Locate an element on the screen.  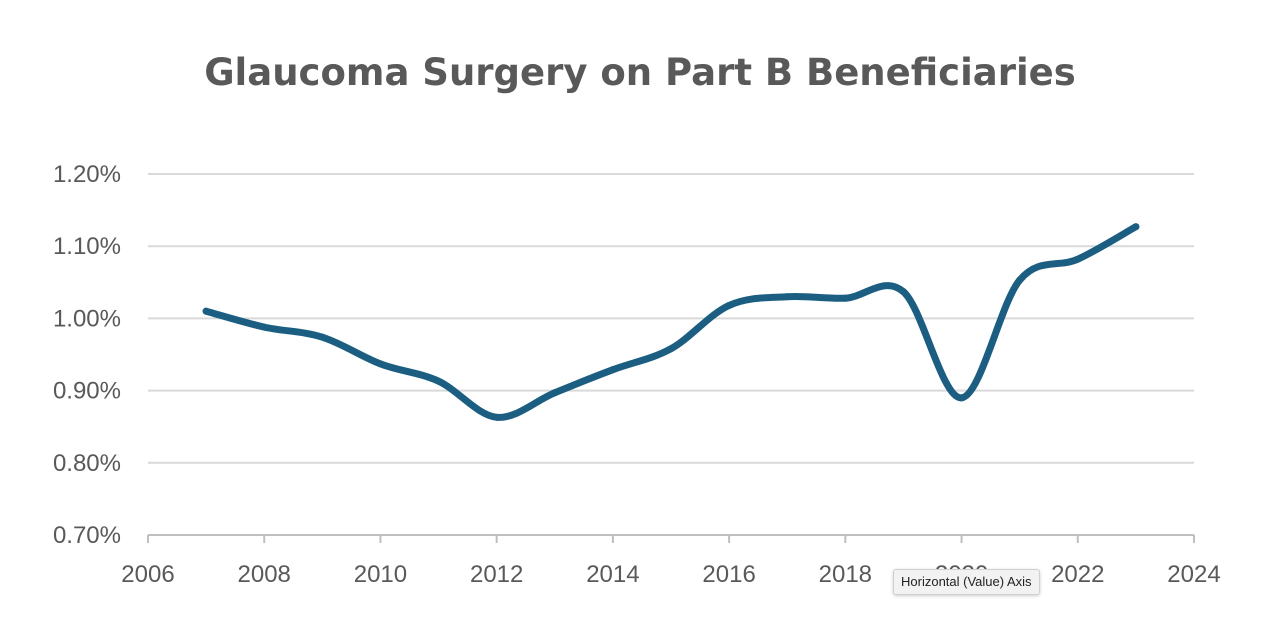
x-tick-label: 2008 is located at coordinates (264, 574).